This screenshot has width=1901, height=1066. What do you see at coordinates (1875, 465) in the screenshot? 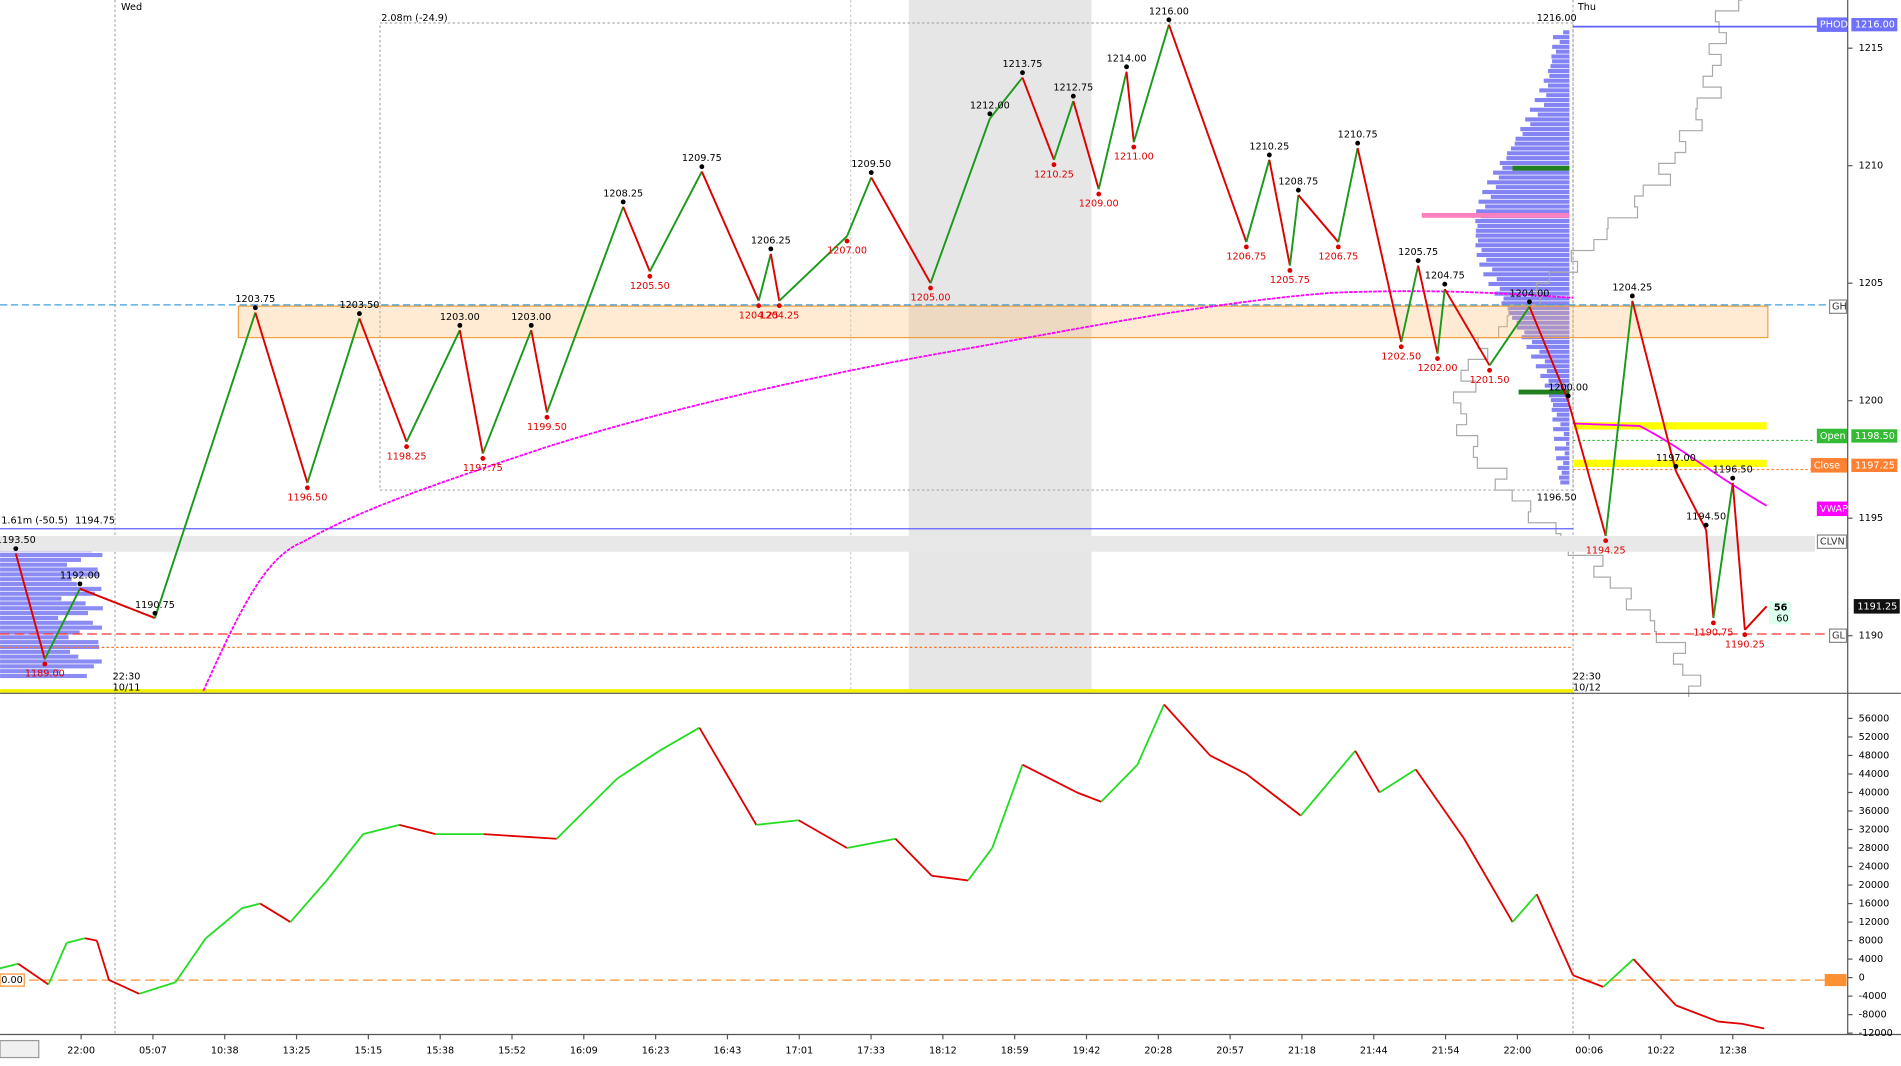
I see `level-value-label: 1197.25` at bounding box center [1875, 465].